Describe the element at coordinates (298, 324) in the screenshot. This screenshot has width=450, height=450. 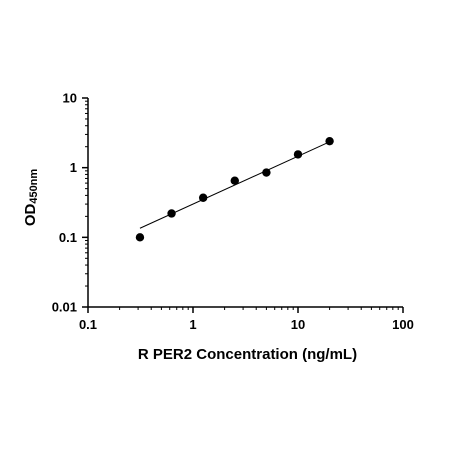
I see `x-tick-label: 10` at that location.